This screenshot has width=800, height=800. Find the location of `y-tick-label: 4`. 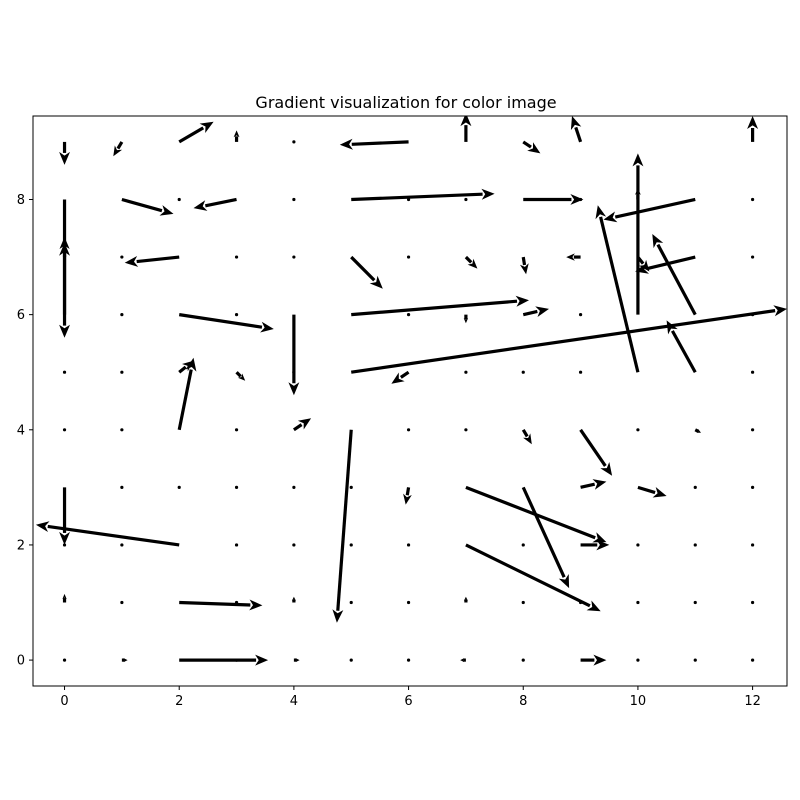

y-tick-label: 4 is located at coordinates (21, 430).